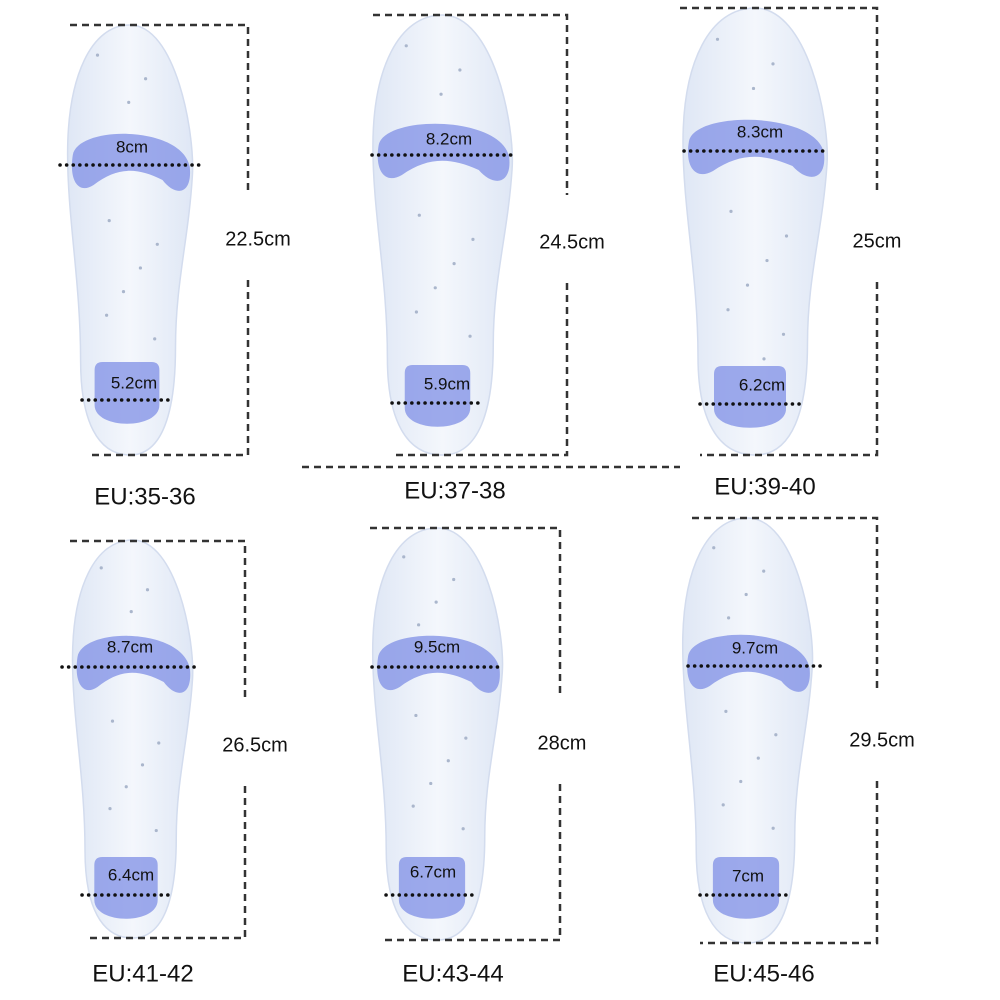 The width and height of the screenshot is (1000, 1000). Describe the element at coordinates (144, 496) in the screenshot. I see `size-label: EU:35-36` at that location.